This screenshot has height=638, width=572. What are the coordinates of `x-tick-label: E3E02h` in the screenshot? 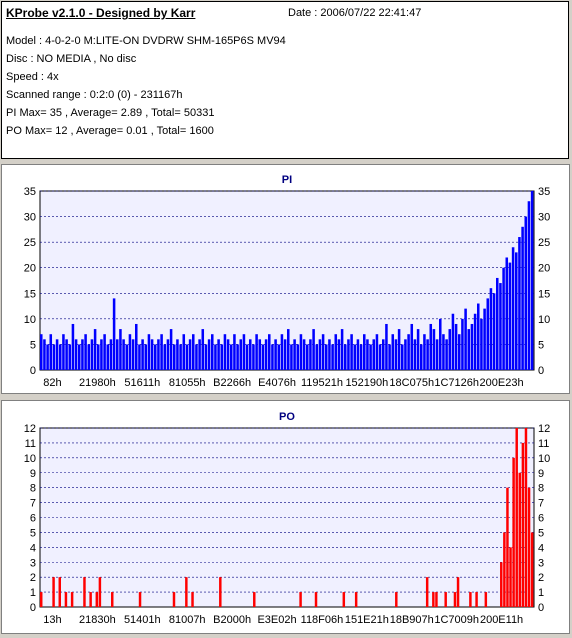 It's located at (276, 620).